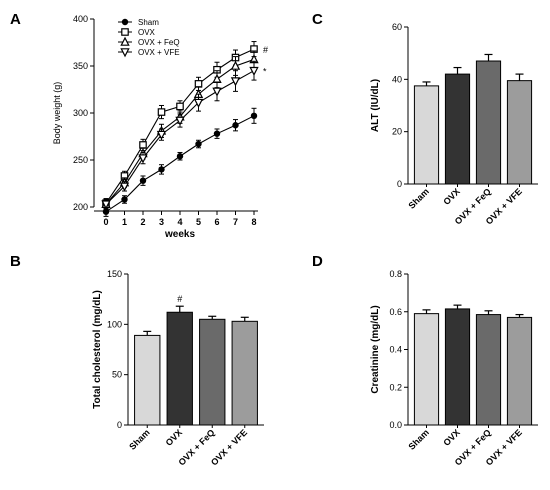 The height and width of the screenshot is (490, 550). Describe the element at coordinates (317, 261) in the screenshot. I see `panel-label-d: D` at that location.